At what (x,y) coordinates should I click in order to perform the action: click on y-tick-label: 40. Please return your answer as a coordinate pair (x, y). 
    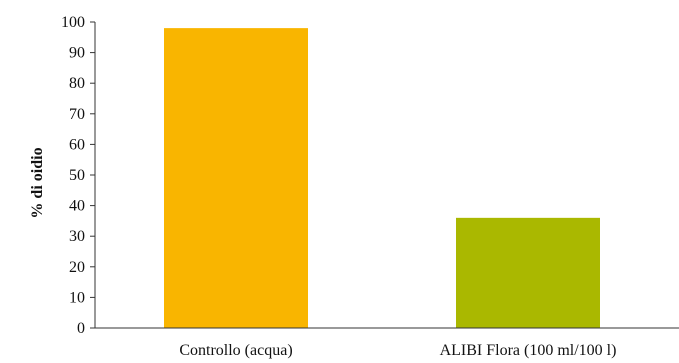
    Looking at the image, I should click on (77, 206).